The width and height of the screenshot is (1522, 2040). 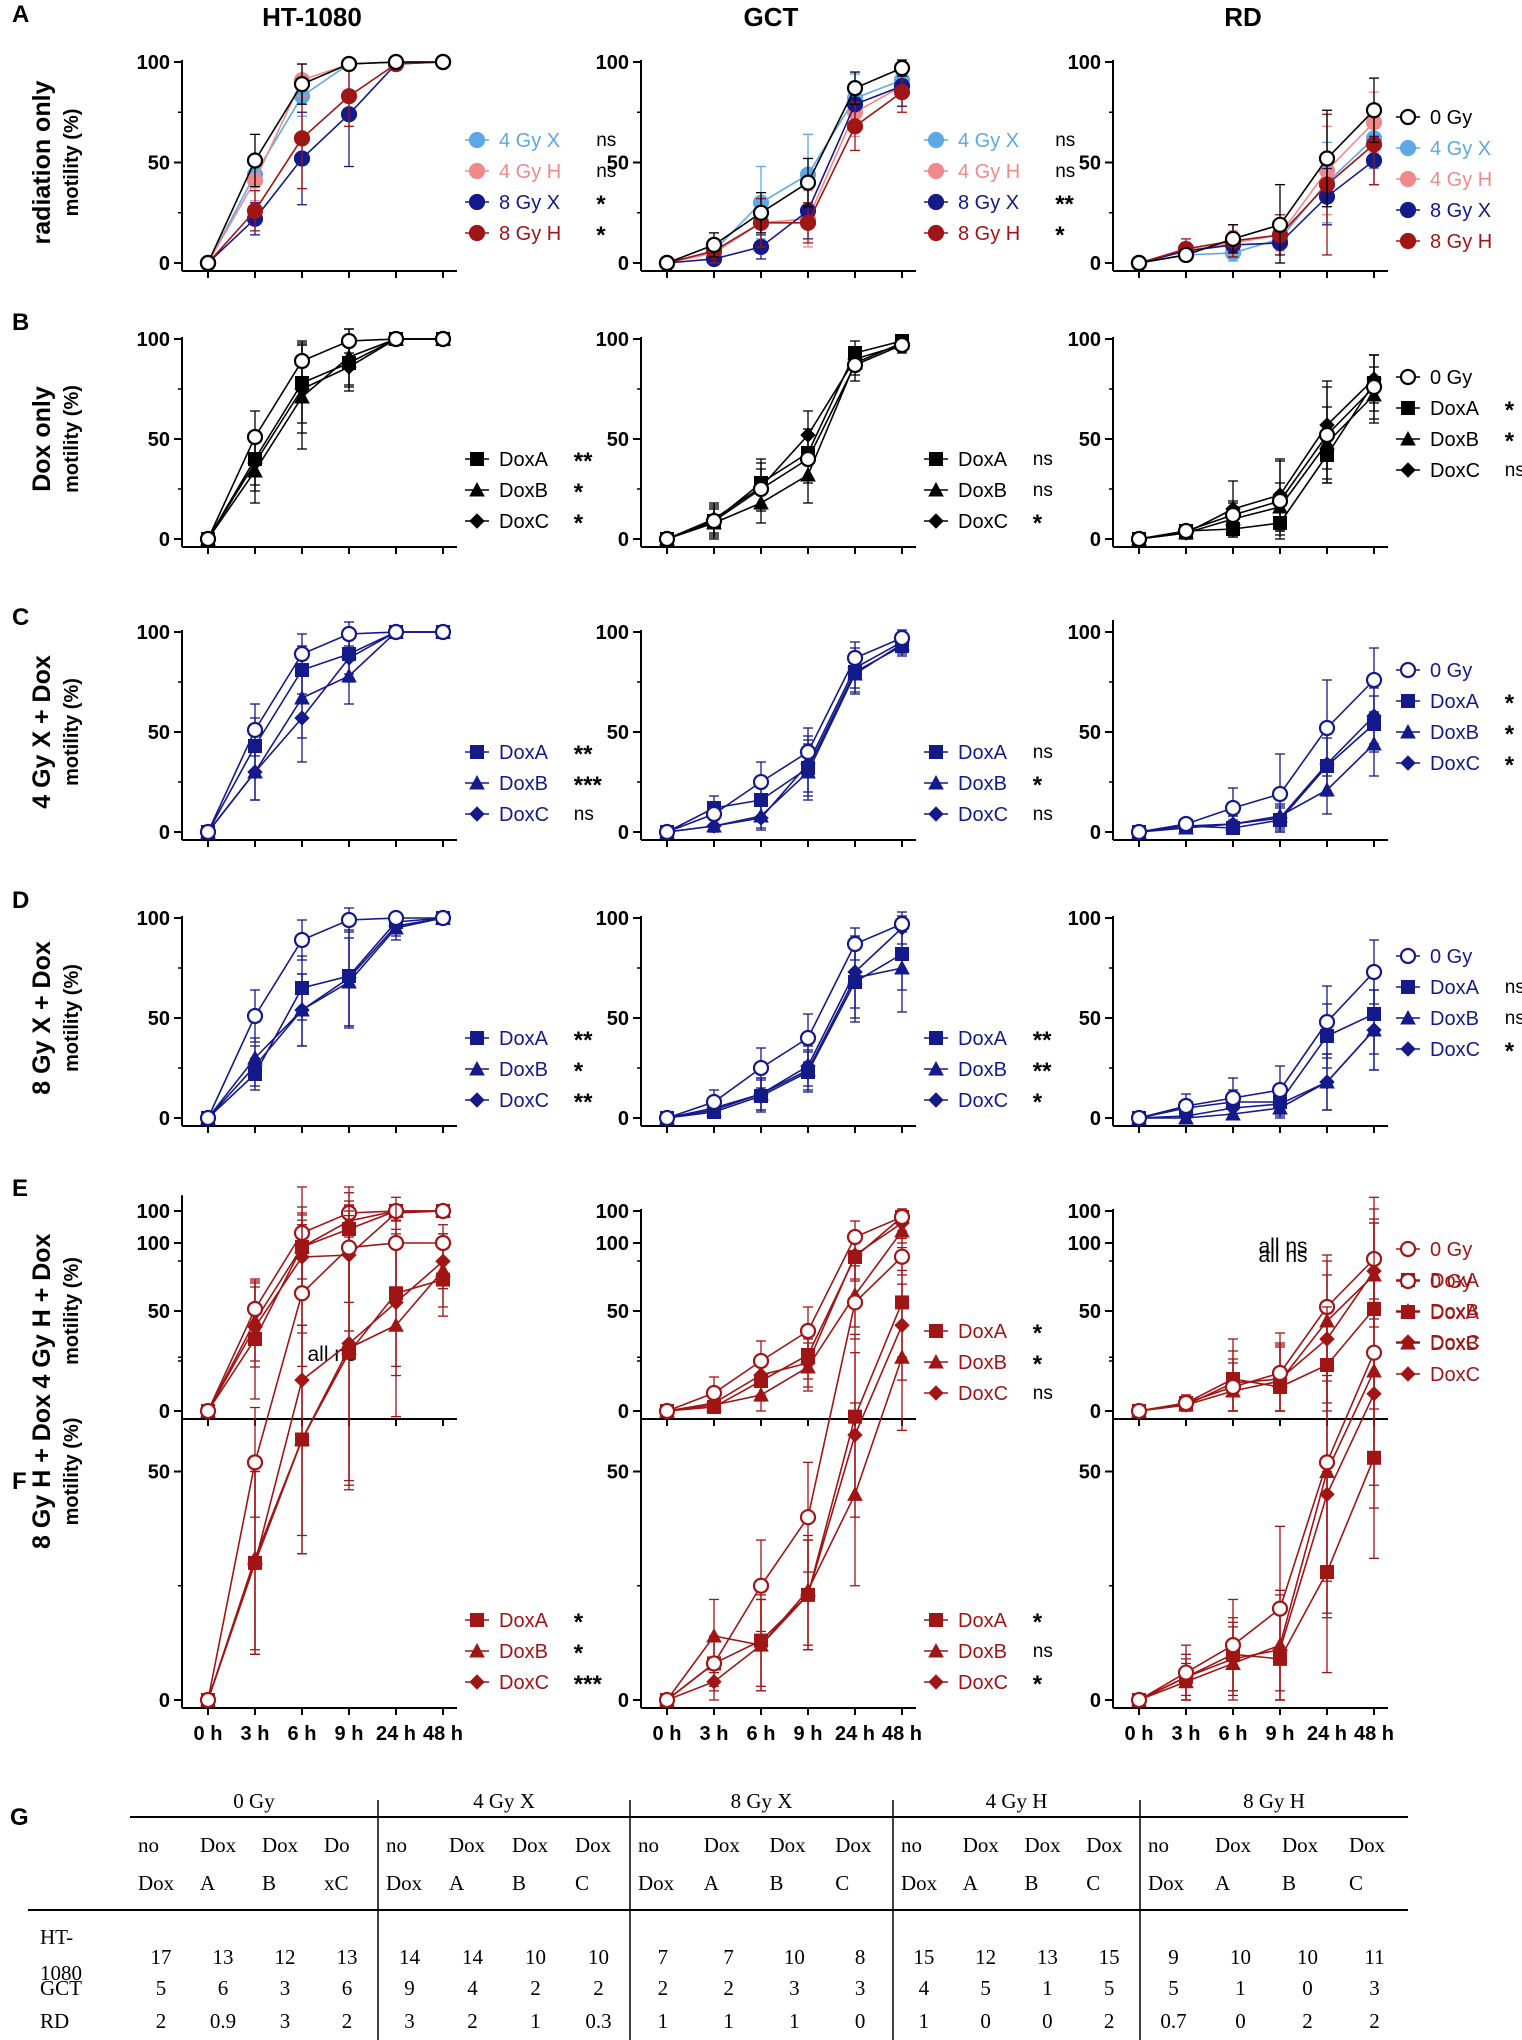 What do you see at coordinates (808, 1734) in the screenshot?
I see `x-tick-label: 9 h` at bounding box center [808, 1734].